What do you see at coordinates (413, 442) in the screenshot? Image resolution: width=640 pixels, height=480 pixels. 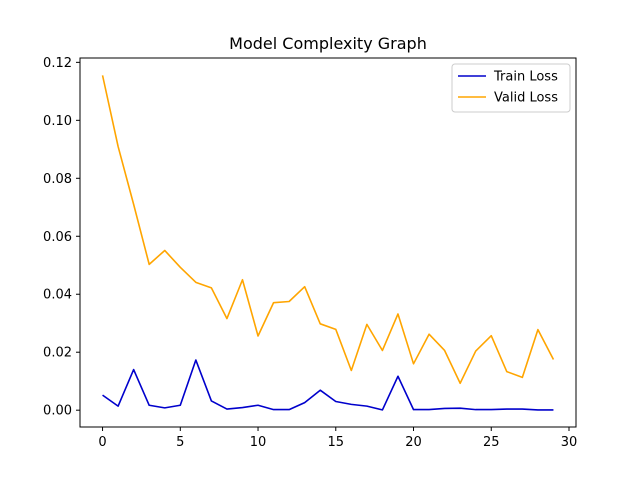 I see `x-tick-label: 20` at bounding box center [413, 442].